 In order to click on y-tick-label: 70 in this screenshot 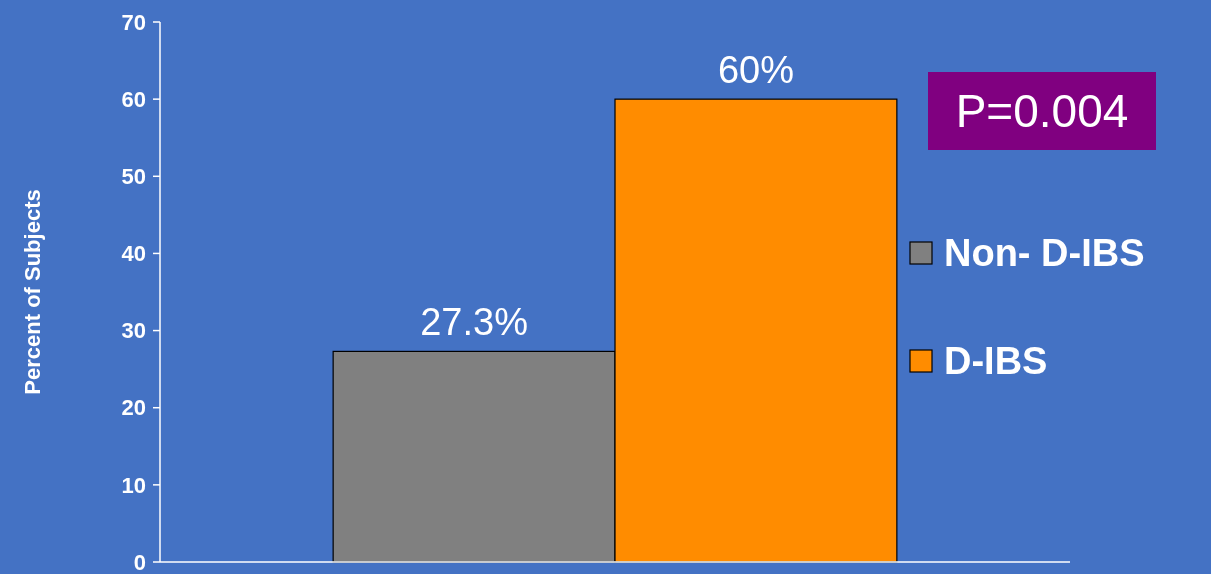, I will do `click(133, 22)`.